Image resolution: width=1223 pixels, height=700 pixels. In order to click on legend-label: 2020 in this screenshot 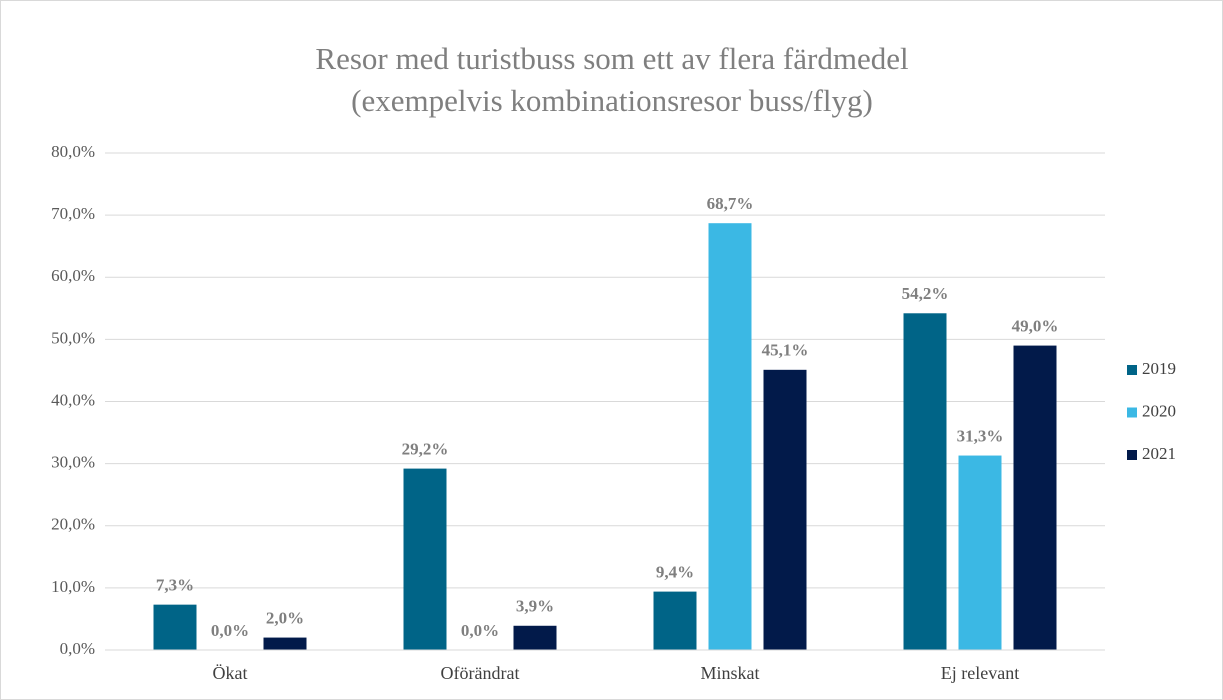, I will do `click(1159, 410)`.